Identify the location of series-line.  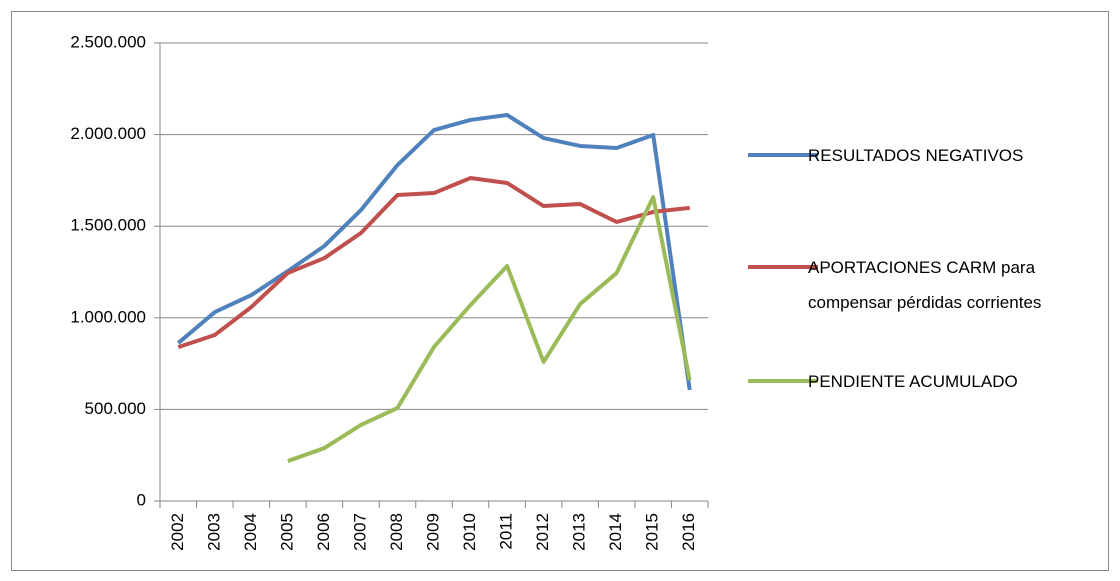
(433, 263).